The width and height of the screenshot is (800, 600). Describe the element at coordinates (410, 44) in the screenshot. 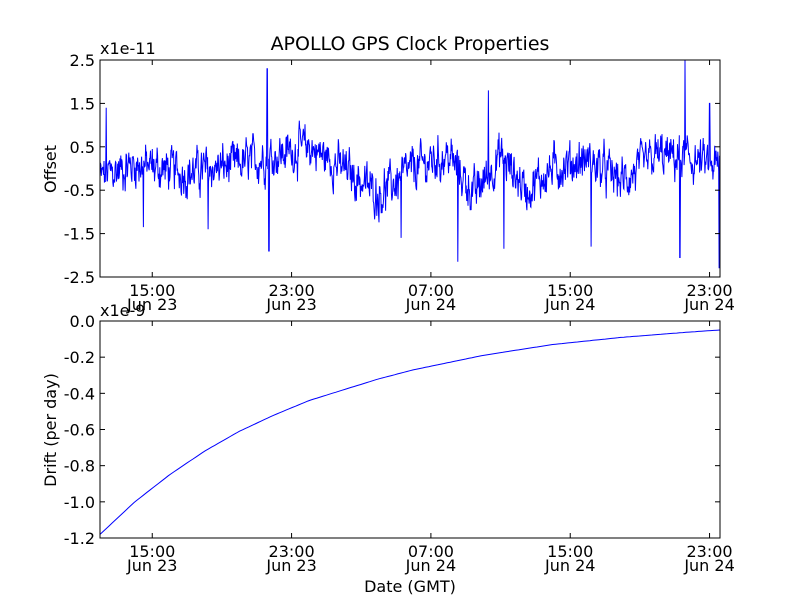

I see `chart-title: APOLLO GPS Clock Properties` at that location.